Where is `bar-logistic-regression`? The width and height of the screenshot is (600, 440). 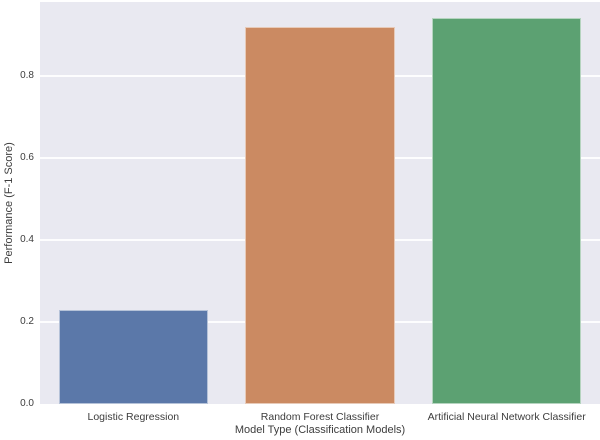
bar-logistic-regression is located at coordinates (133, 356).